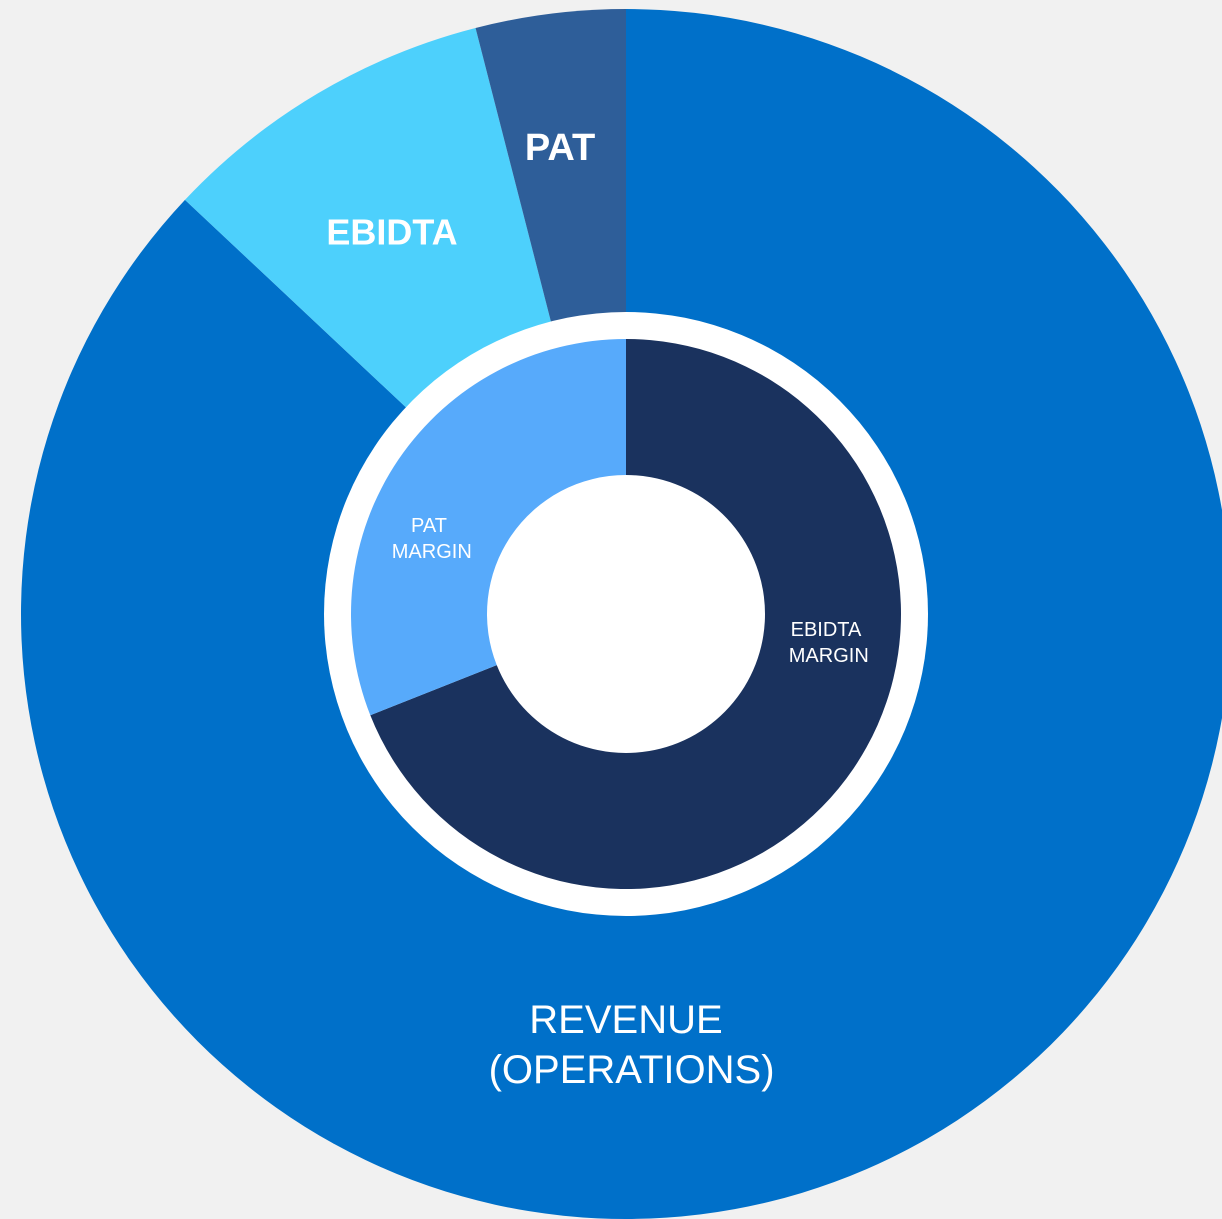 The height and width of the screenshot is (1219, 1222). What do you see at coordinates (826, 643) in the screenshot?
I see `slice-label: EBIDTA MARGIN` at bounding box center [826, 643].